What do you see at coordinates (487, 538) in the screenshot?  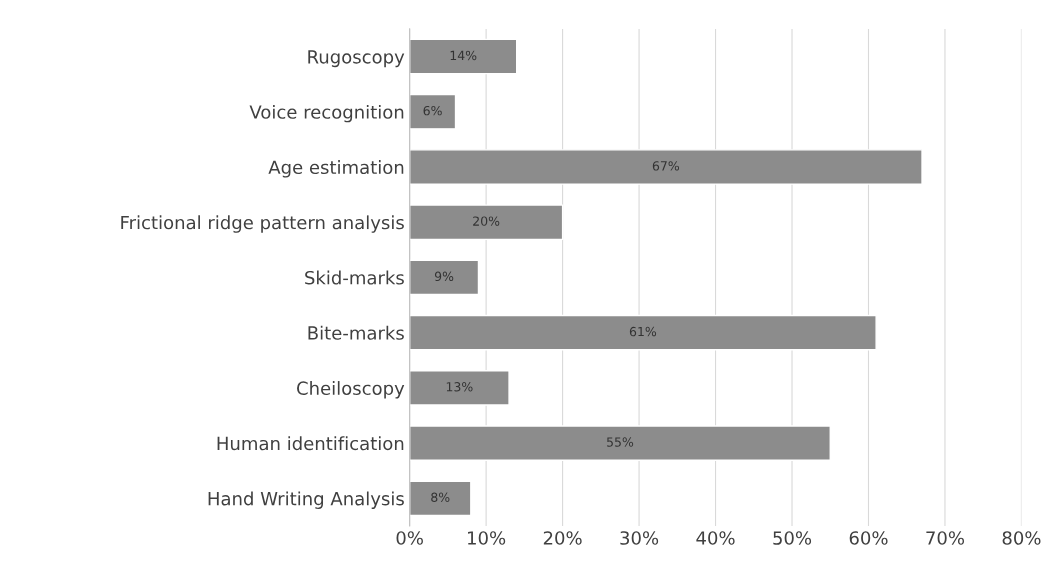 I see `x-tick-label: 10%` at bounding box center [487, 538].